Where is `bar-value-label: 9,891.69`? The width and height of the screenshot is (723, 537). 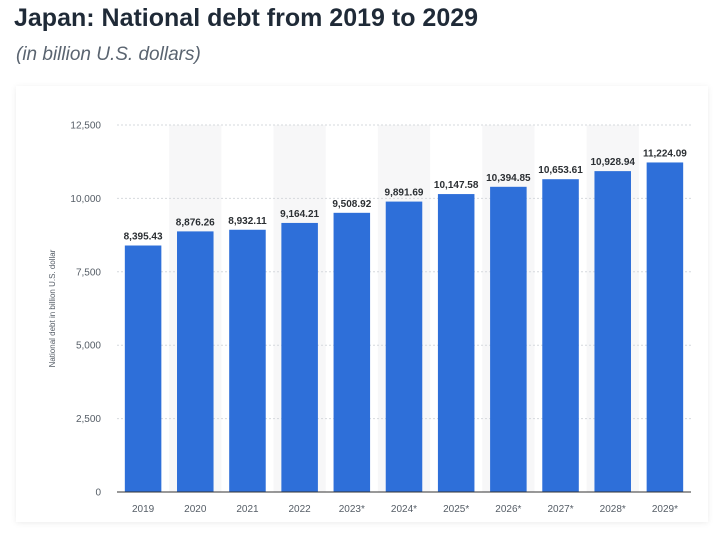 bar-value-label: 9,891.69 is located at coordinates (404, 193).